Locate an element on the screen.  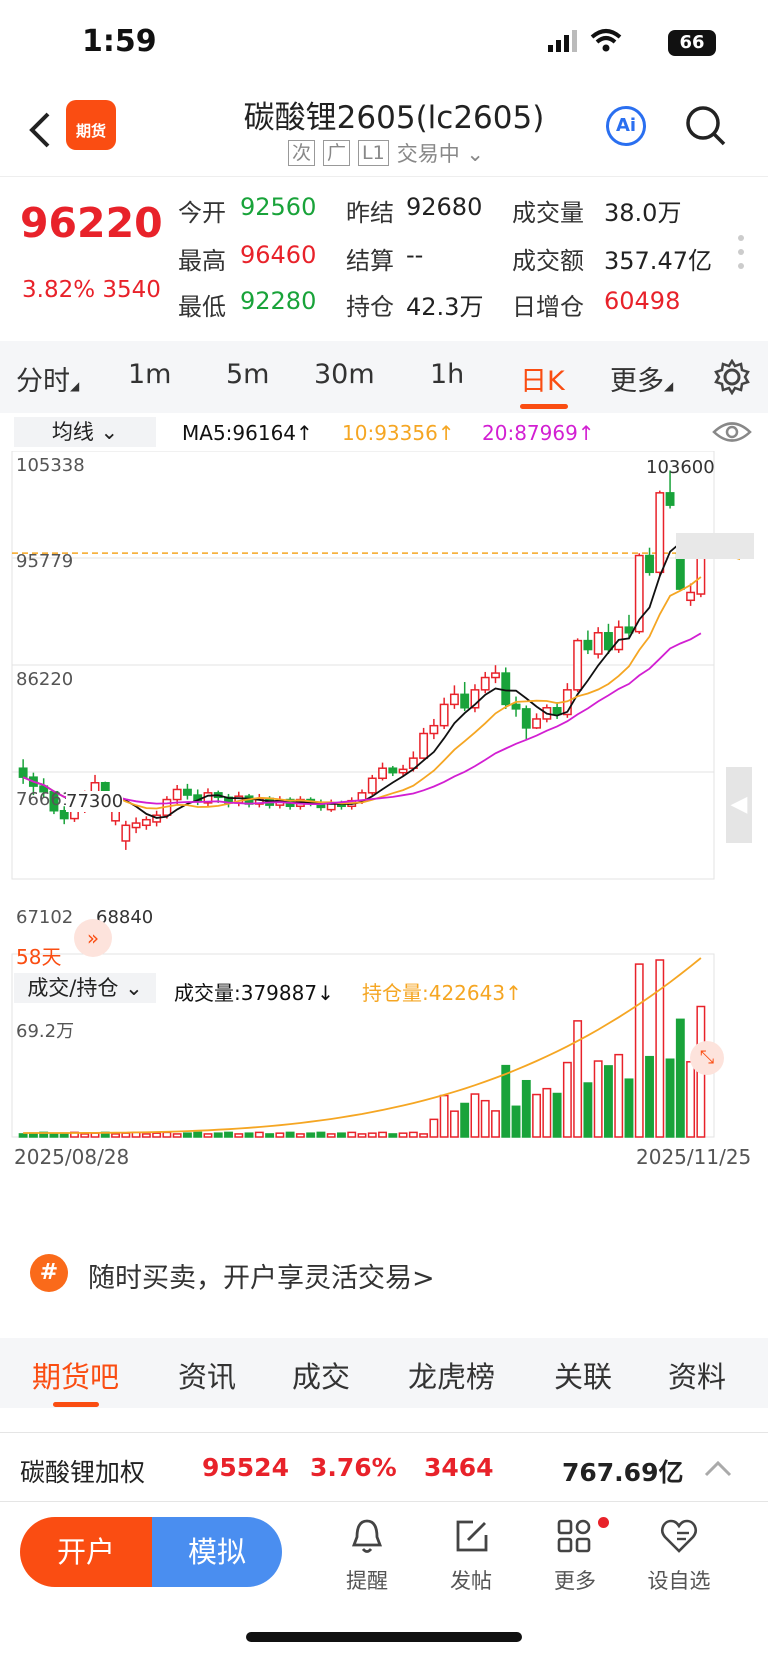
quote-label: 成交额 is located at coordinates (548, 261).